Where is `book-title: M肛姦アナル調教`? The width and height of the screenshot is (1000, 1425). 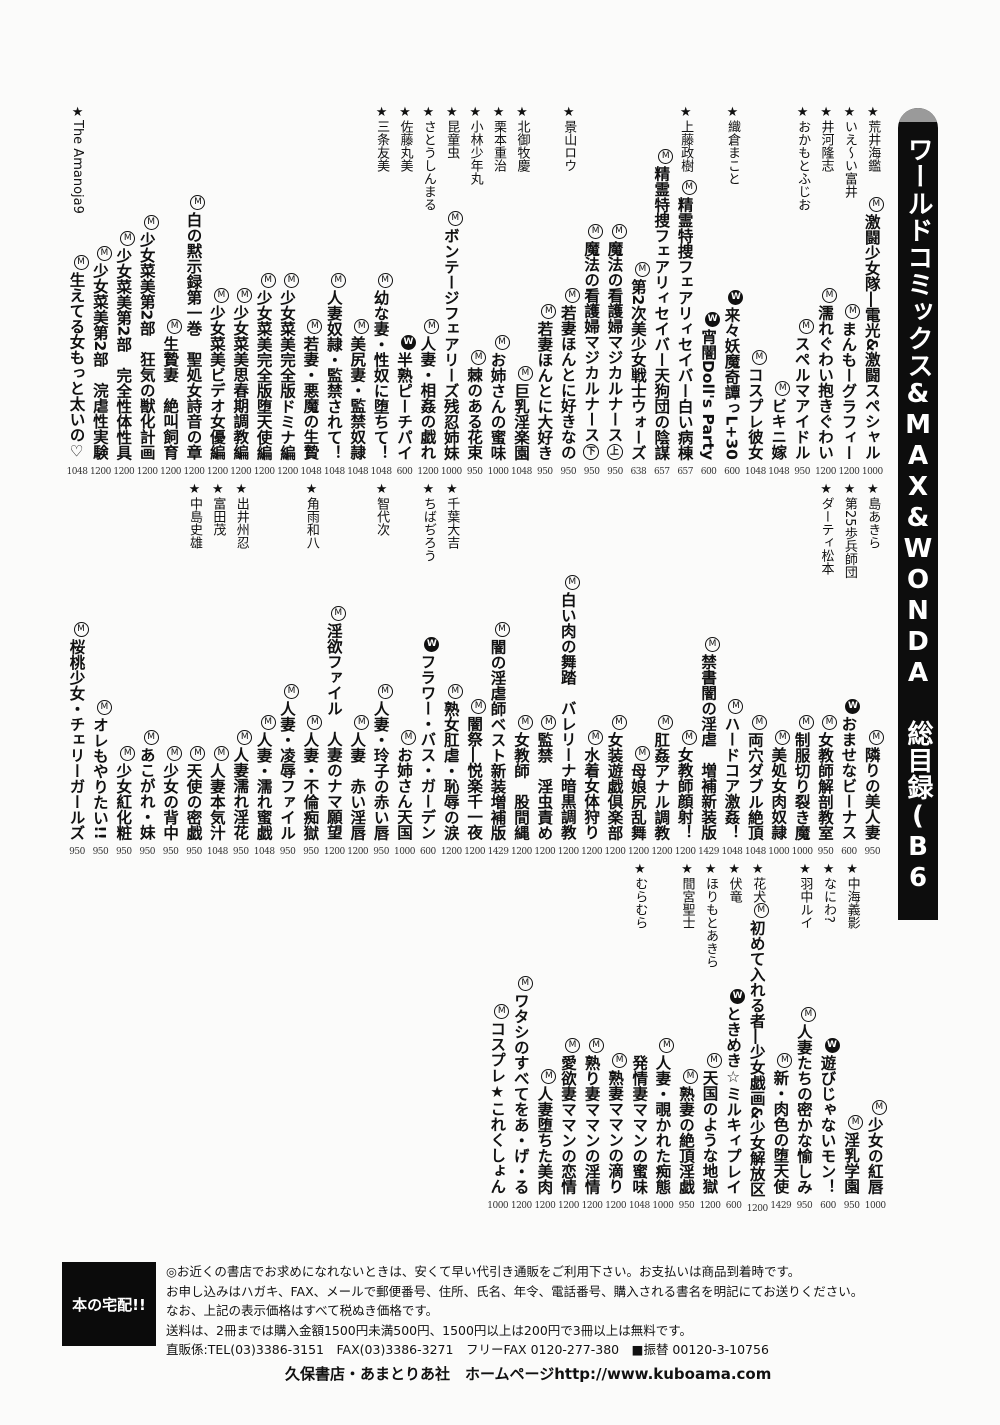
book-title: M肛姦アナル調教 is located at coordinates (662, 777).